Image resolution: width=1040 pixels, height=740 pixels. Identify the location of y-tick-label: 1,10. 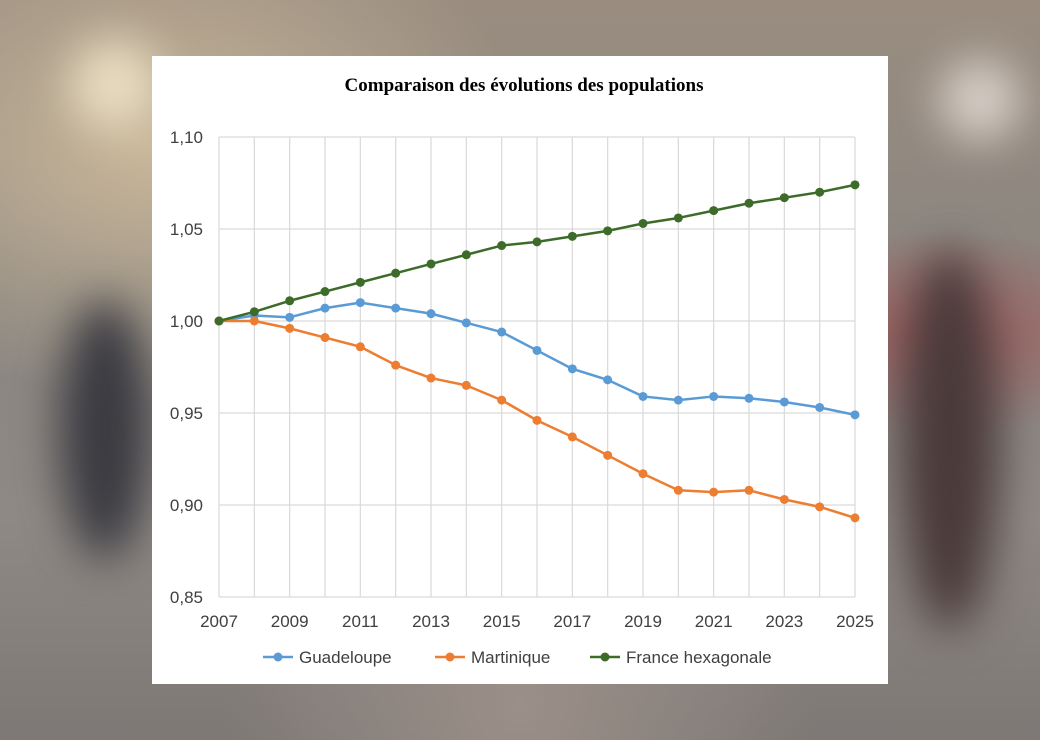
(186, 137).